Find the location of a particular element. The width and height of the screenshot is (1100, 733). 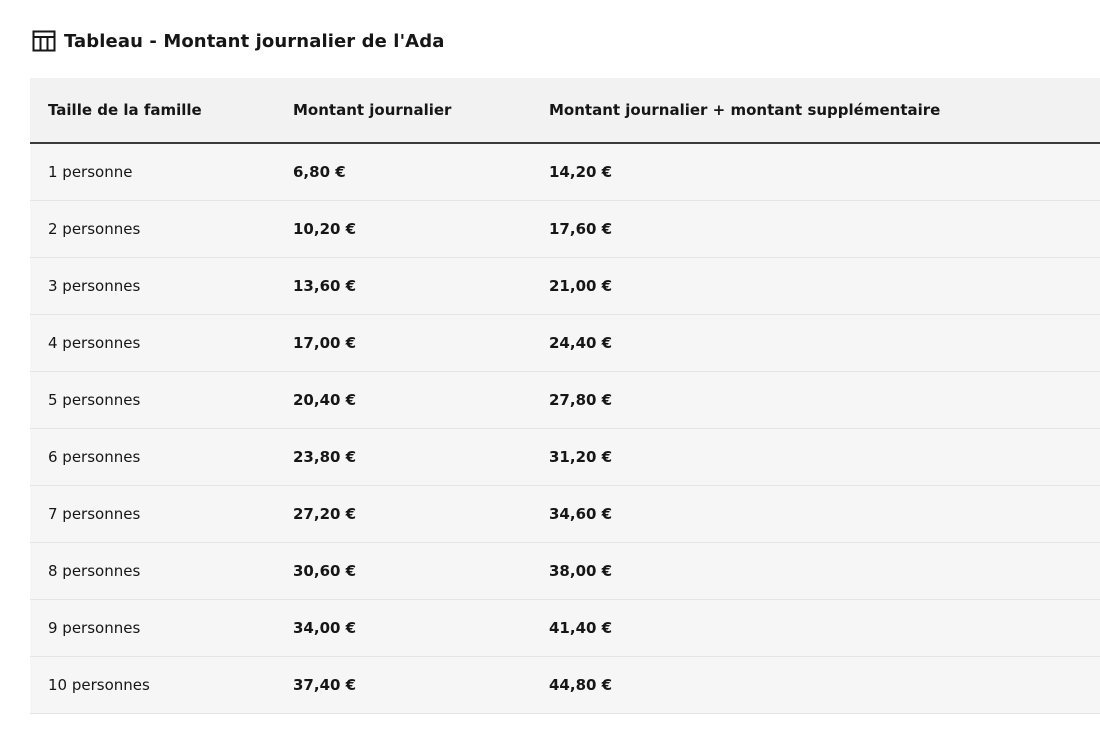

table-row: 1 personne 6,80 €14,20 € is located at coordinates (565, 172).